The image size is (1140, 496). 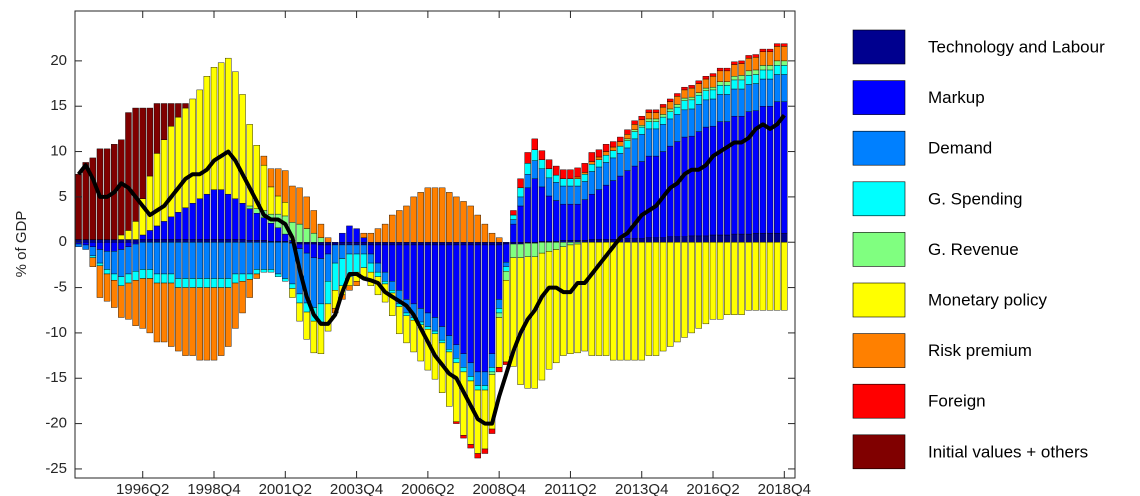 I want to click on y-tick-label: 0, so click(x=63, y=241).